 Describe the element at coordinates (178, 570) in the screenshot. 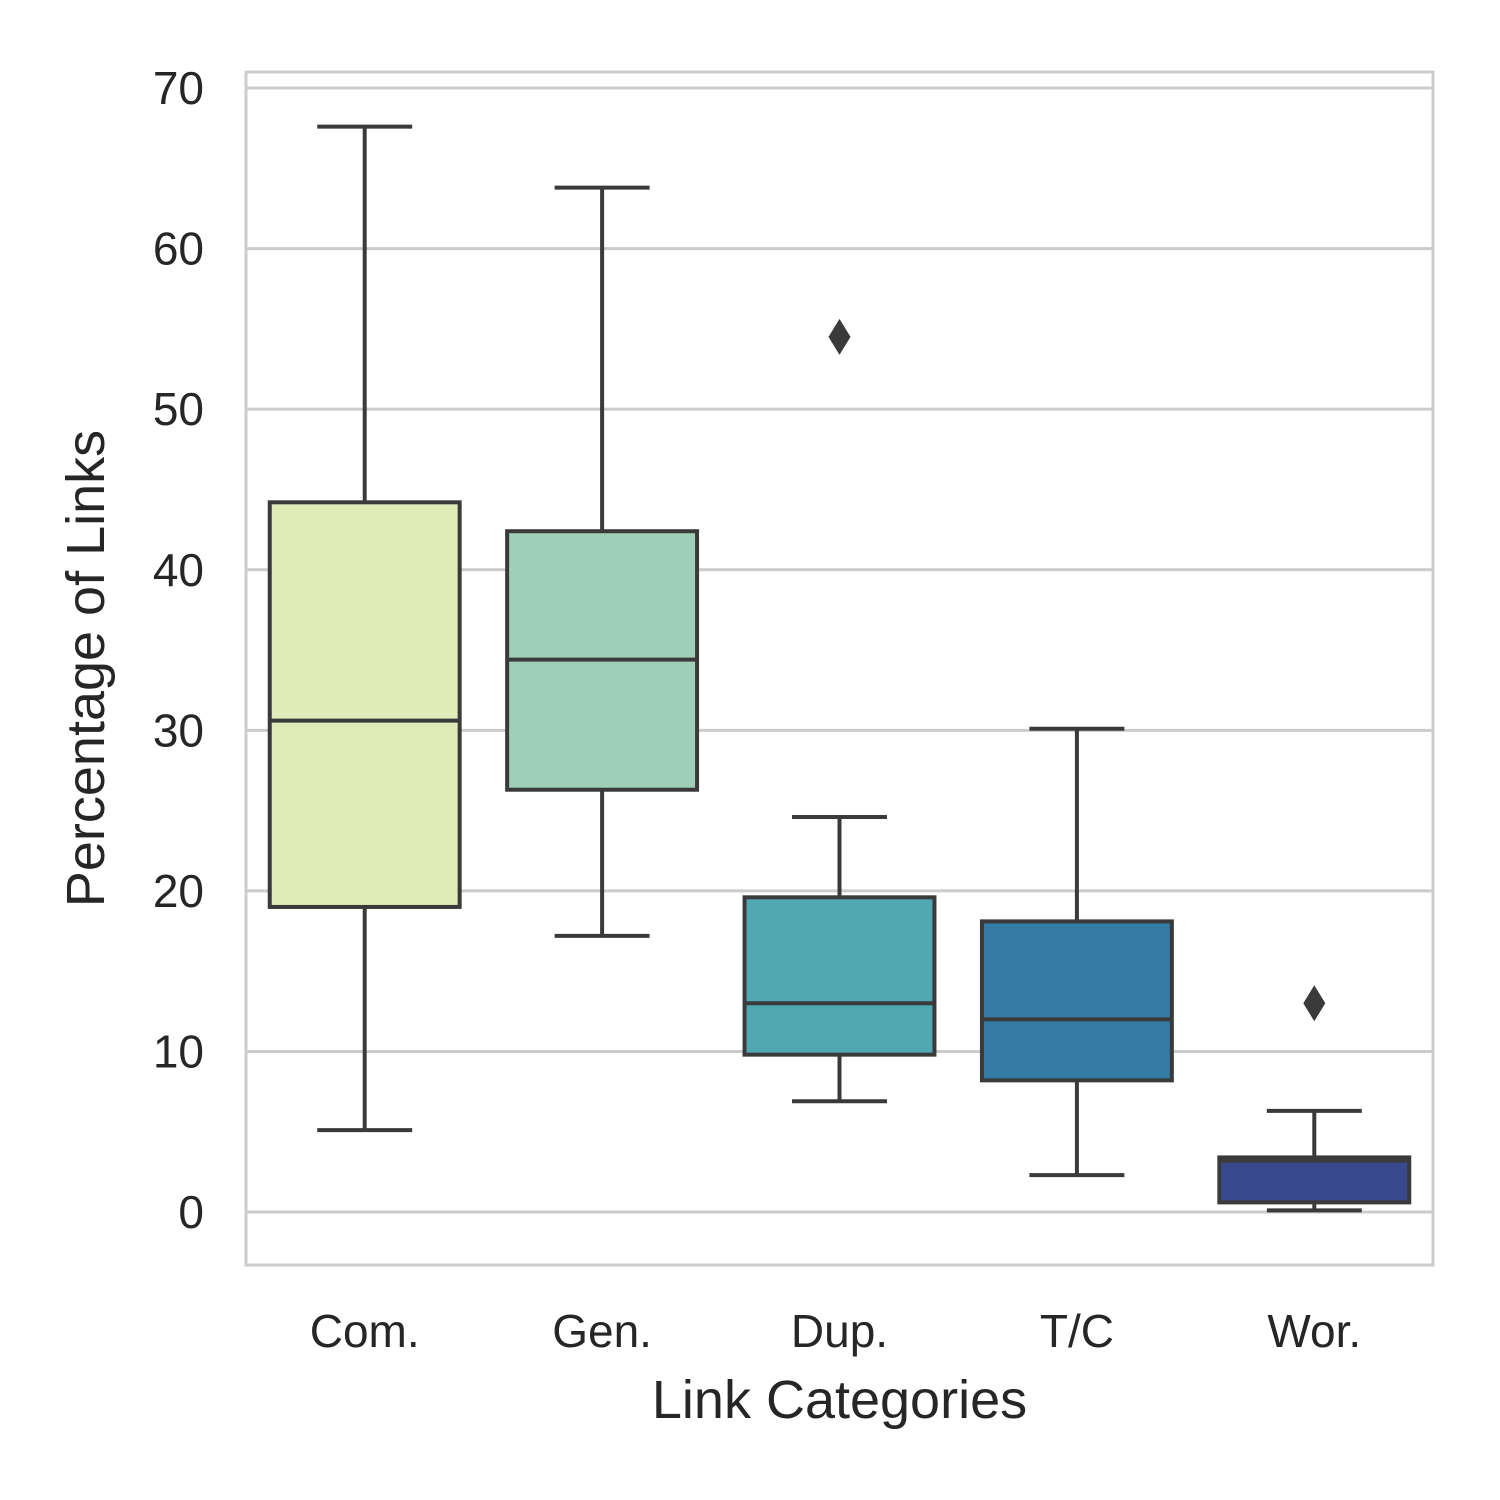

I see `y-tick-label-40: 40` at that location.